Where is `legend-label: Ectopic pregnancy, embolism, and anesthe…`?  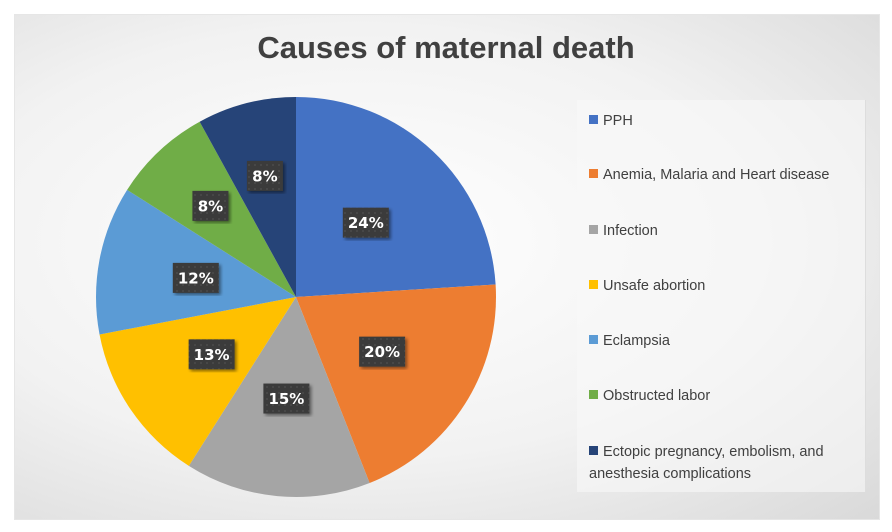 legend-label: Ectopic pregnancy, embolism, and anesthe… is located at coordinates (706, 463).